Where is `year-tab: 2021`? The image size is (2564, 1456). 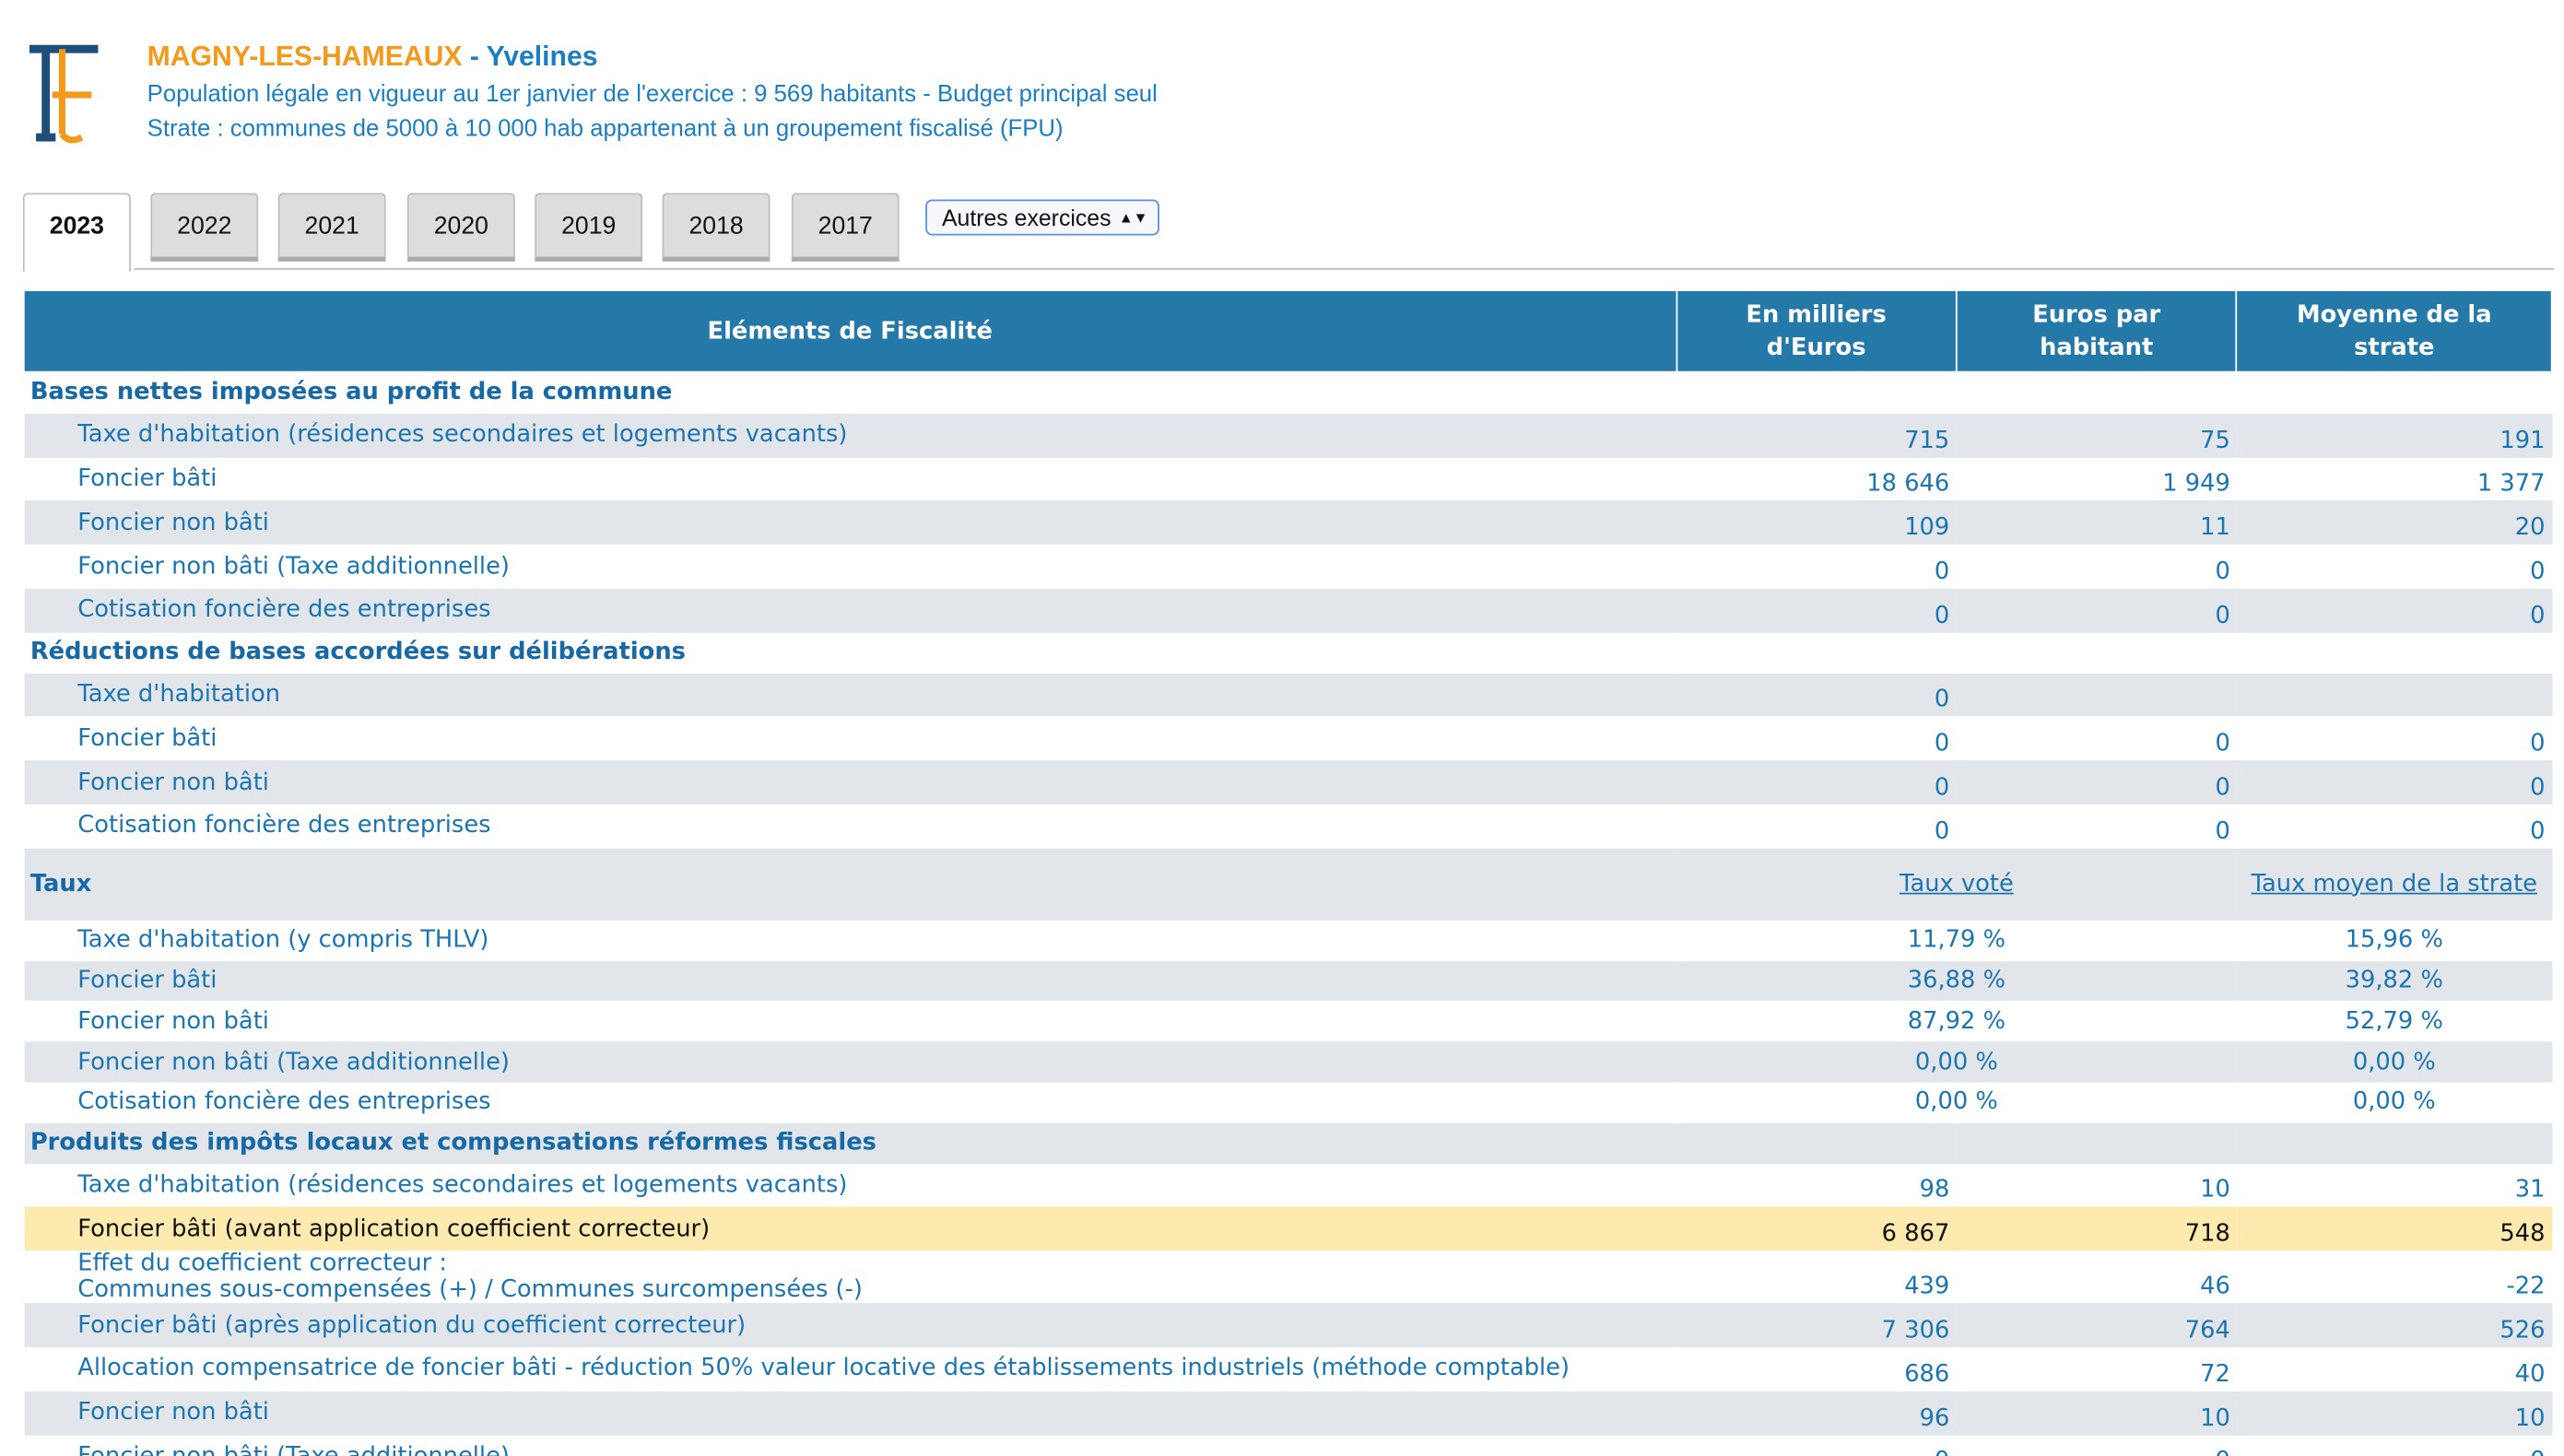
year-tab: 2021 is located at coordinates (332, 227).